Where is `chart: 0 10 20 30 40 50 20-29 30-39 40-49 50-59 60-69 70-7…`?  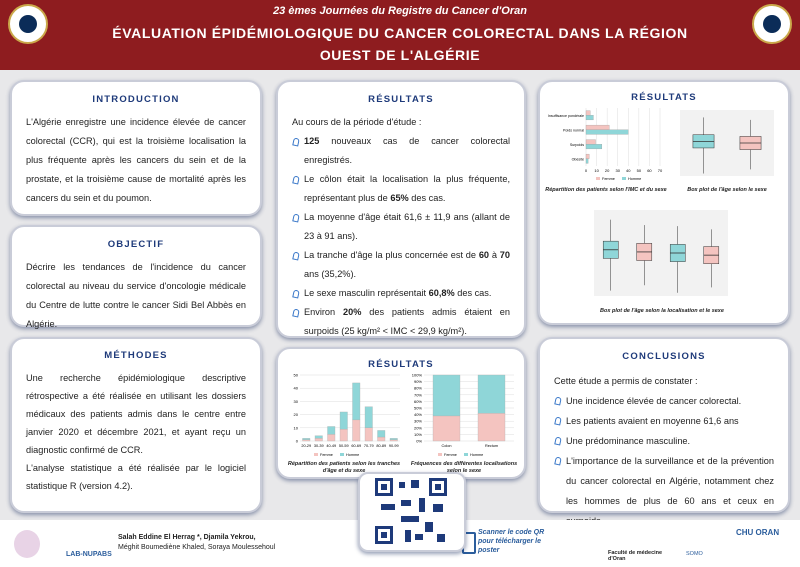
chart: 0 10 20 30 40 50 20-29 30-39 40-49 50-59 60-69 70-7… is located at coordinates (347, 415).